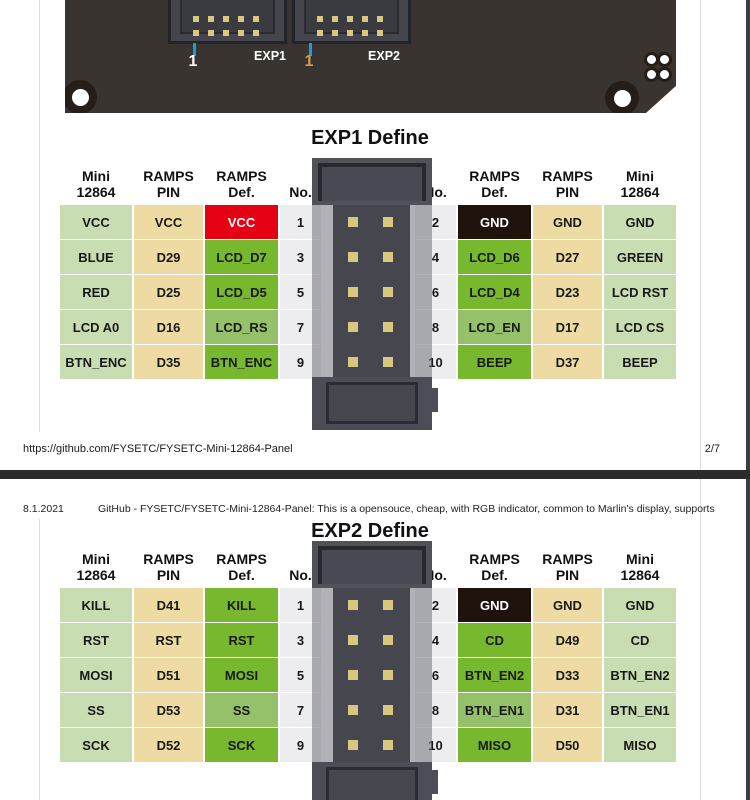  I want to click on cell: D33, so click(567, 675).